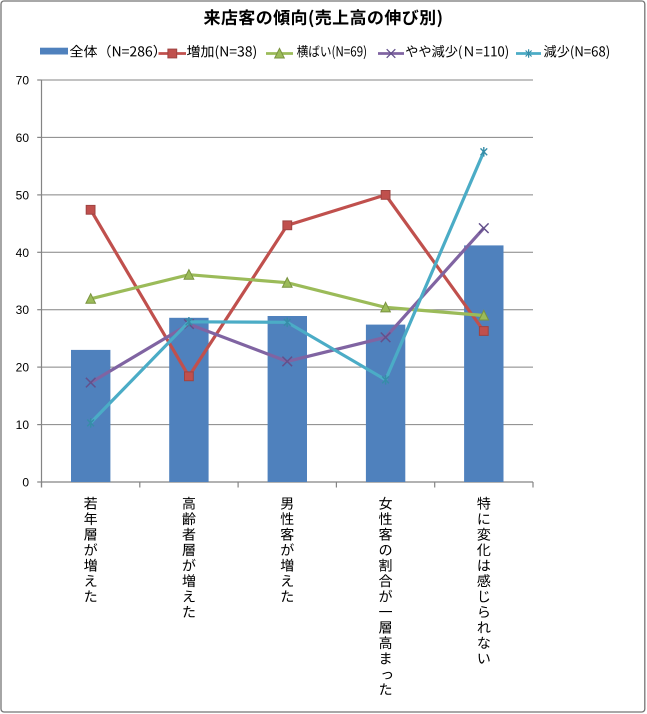 This screenshot has height=714, width=647. Describe the element at coordinates (23, 253) in the screenshot. I see `svg-text: 40` at that location.